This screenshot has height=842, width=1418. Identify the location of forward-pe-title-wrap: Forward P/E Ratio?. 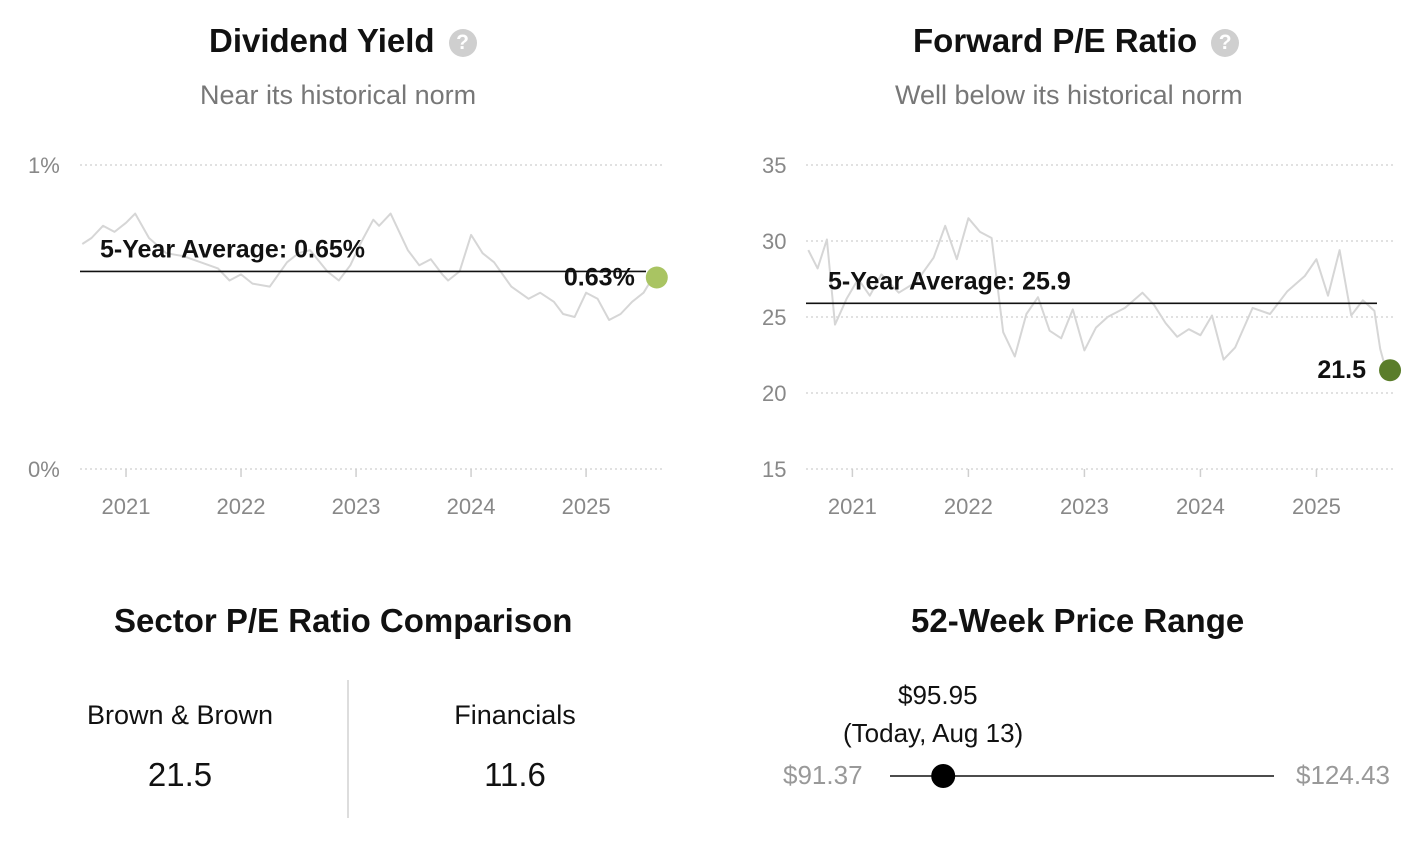
(1076, 41).